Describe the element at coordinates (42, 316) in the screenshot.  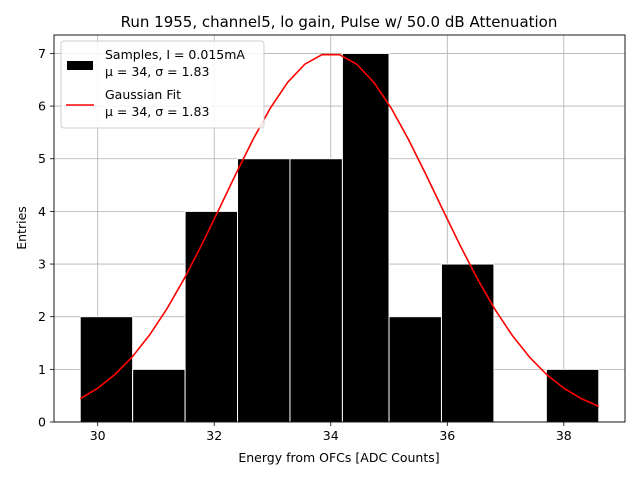
I see `y-tick-label: 2` at that location.